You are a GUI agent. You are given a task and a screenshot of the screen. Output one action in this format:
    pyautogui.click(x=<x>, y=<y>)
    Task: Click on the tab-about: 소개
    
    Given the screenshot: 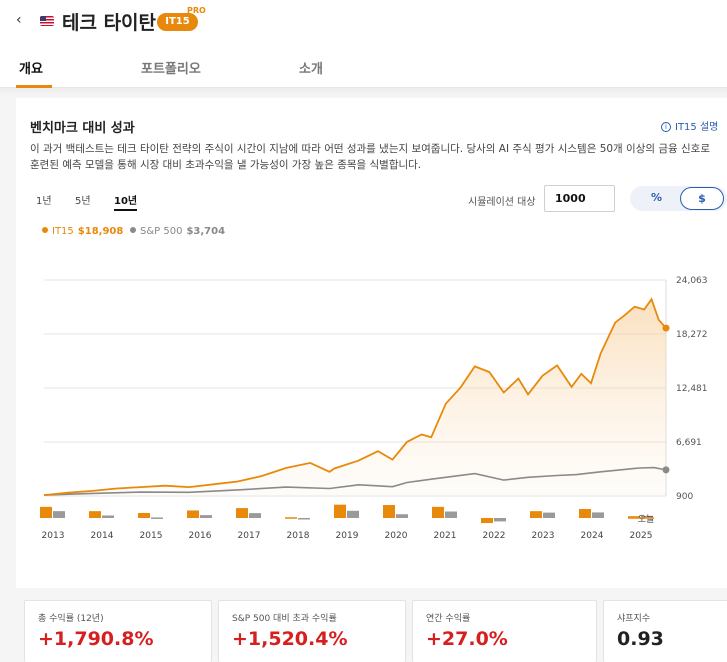 What is the action you would take?
    pyautogui.click(x=311, y=69)
    